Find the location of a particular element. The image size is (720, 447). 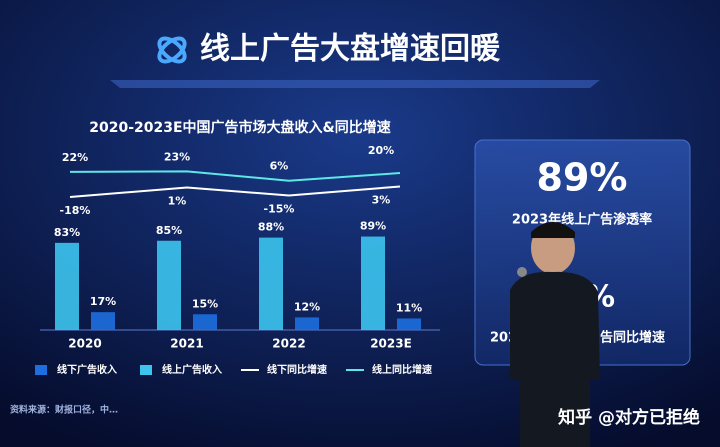

bar-value-label: 11% is located at coordinates (409, 307).